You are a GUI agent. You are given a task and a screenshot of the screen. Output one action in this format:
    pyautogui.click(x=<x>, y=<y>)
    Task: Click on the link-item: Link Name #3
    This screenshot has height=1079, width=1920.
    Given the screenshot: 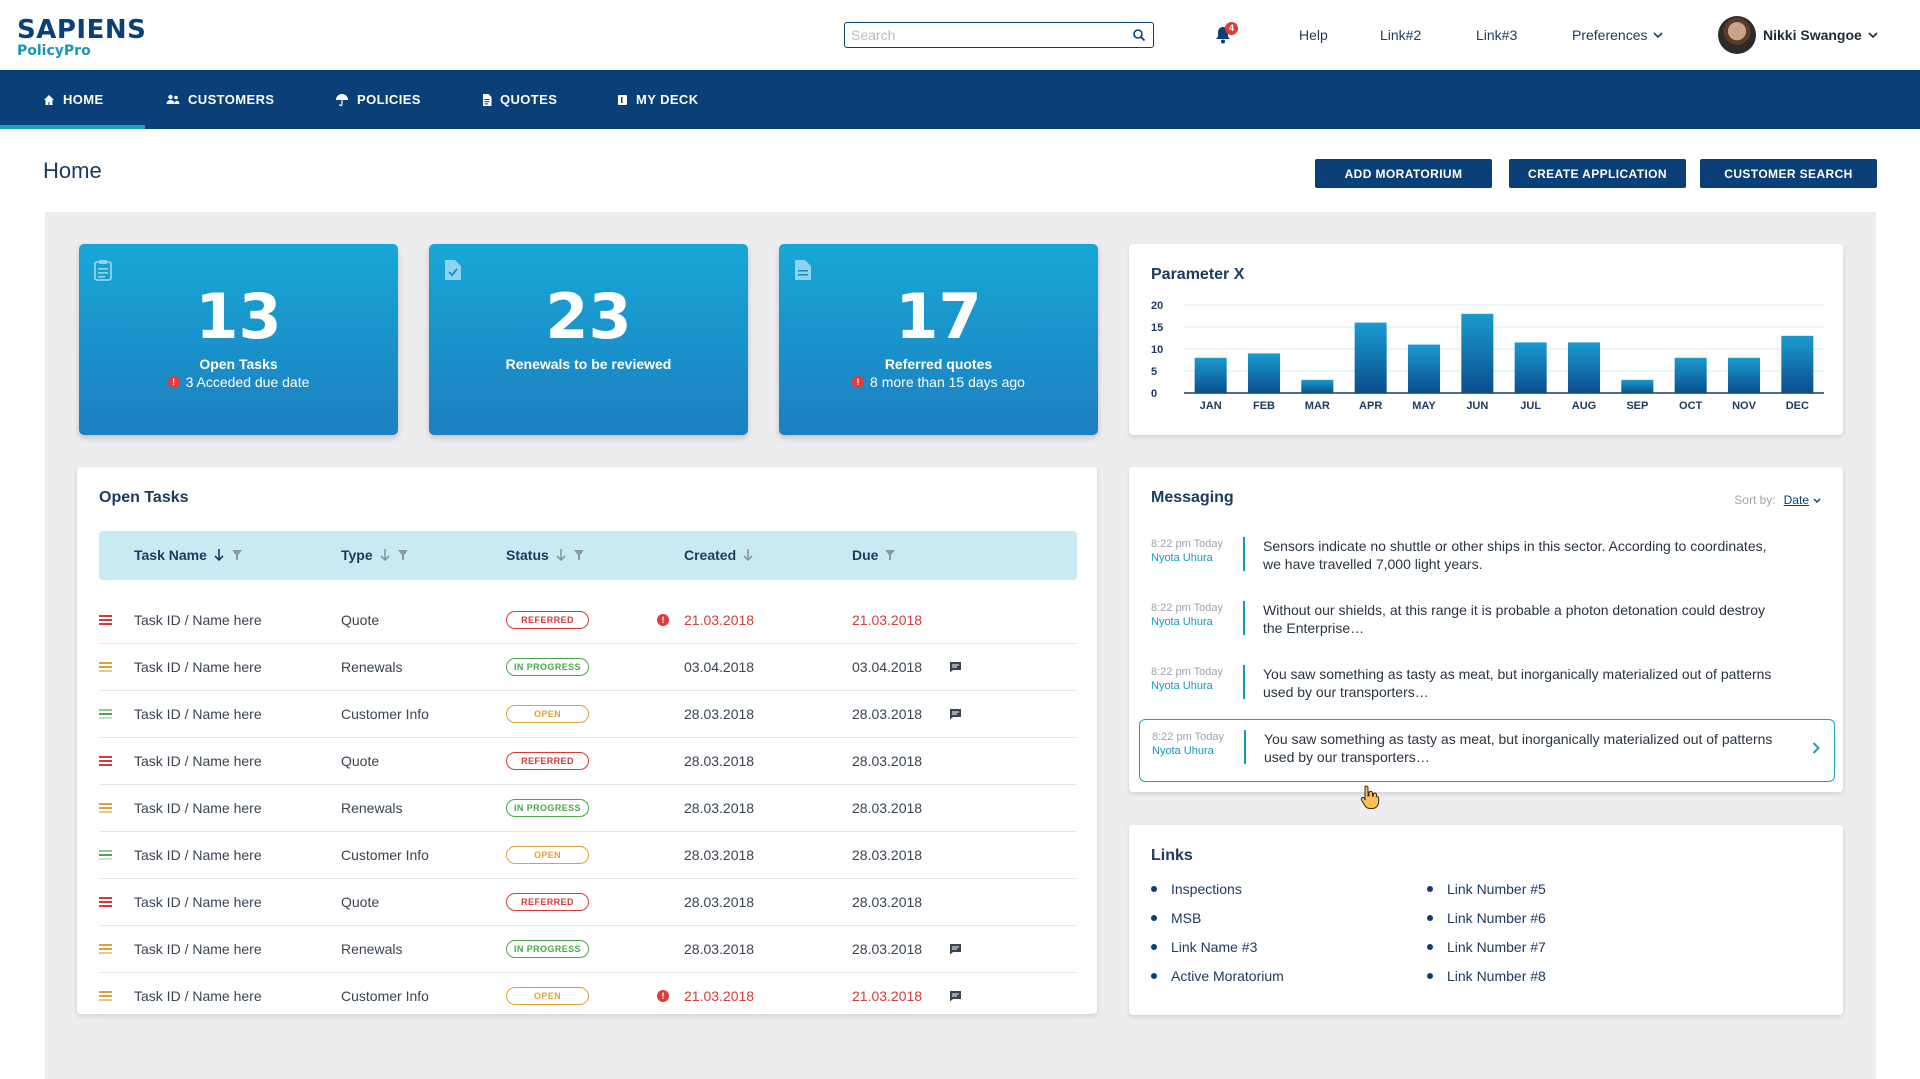 What is the action you would take?
    pyautogui.click(x=1204, y=947)
    